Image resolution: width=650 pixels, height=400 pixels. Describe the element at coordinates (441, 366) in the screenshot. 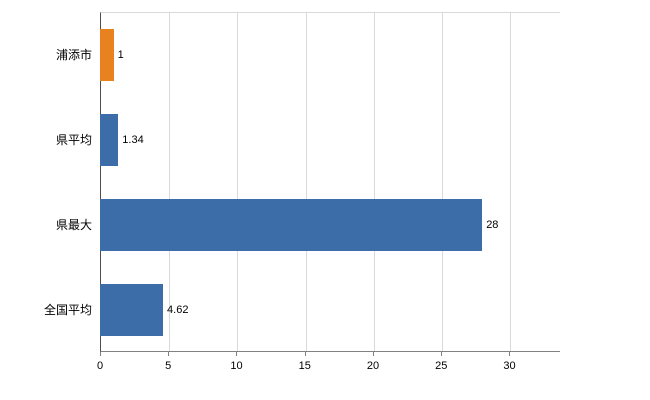

I see `x-tick-label: 25` at that location.